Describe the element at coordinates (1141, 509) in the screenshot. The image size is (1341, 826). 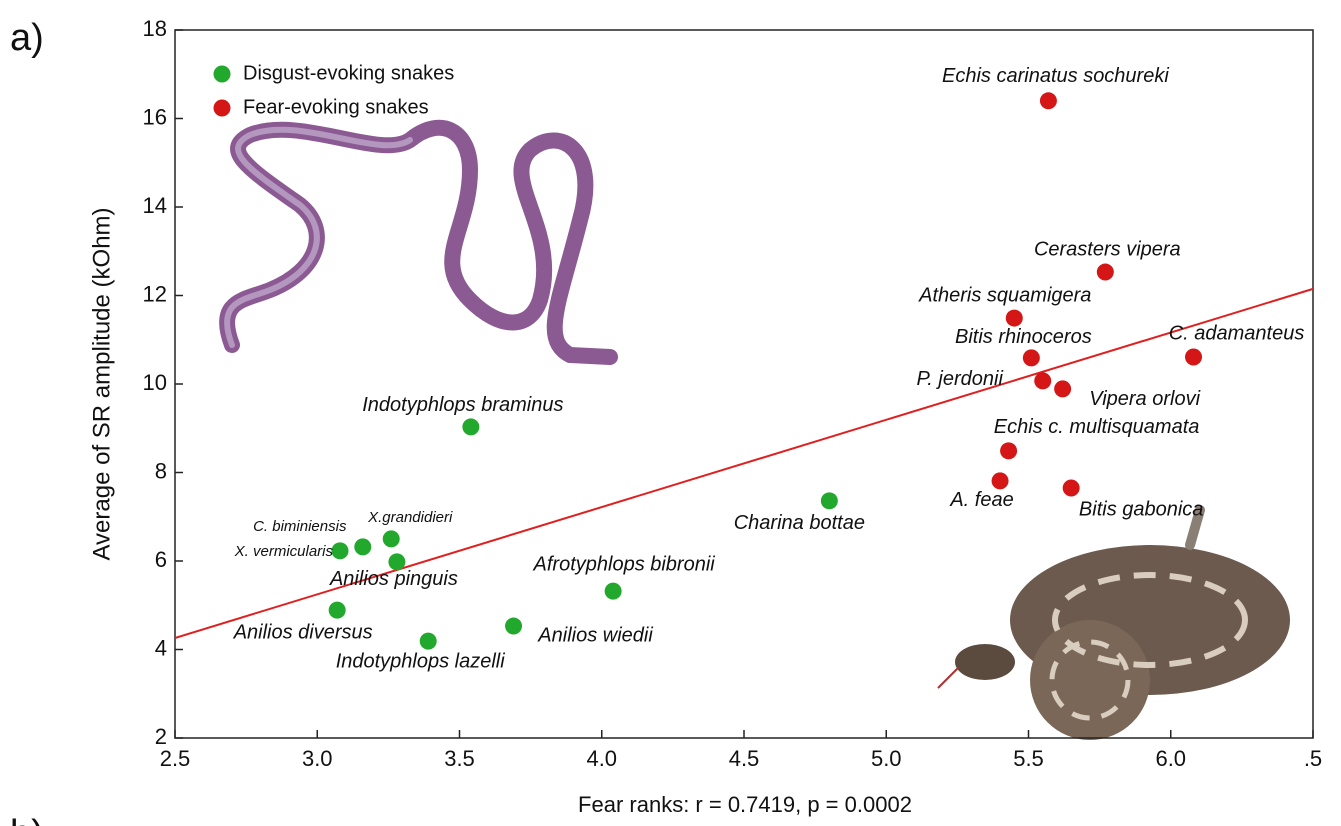
I see `point-label: Bitis gabonica` at that location.